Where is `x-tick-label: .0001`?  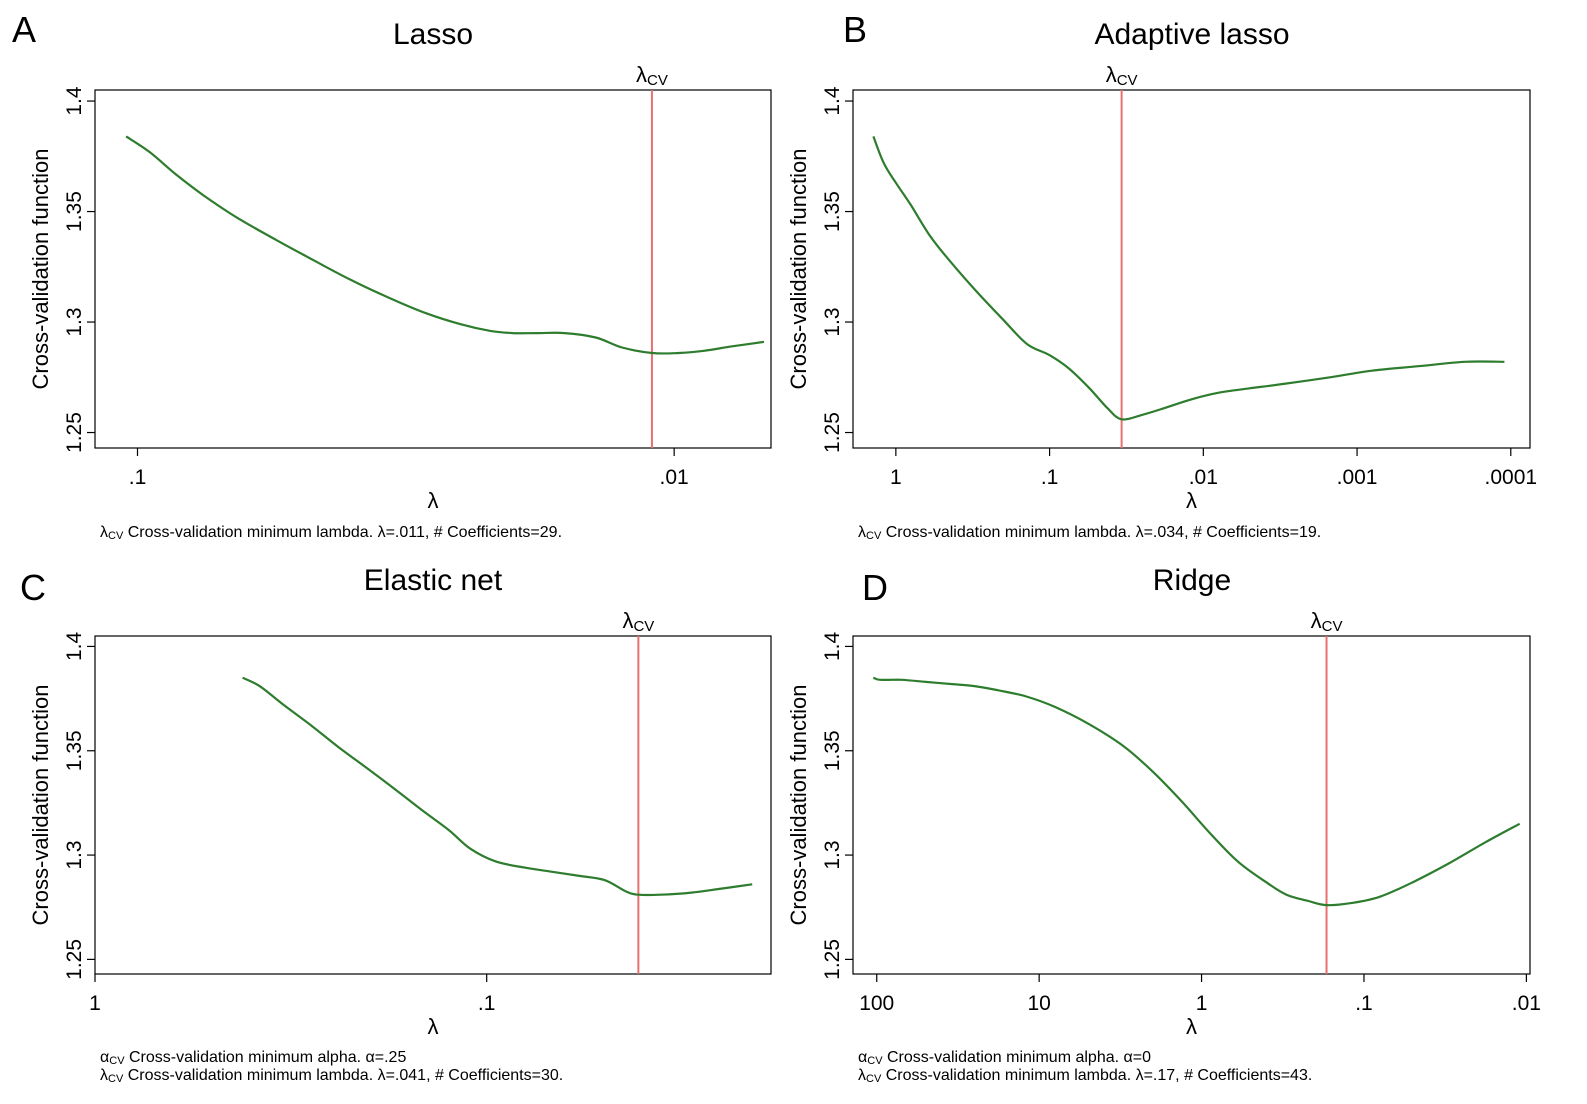 x-tick-label: .0001 is located at coordinates (1511, 477).